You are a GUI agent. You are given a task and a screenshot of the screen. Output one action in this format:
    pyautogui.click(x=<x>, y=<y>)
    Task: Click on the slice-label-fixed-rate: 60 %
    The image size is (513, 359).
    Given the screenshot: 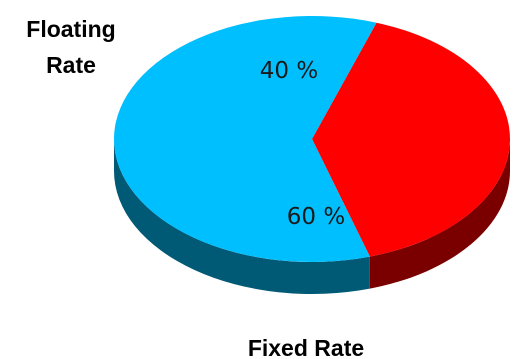 What is the action you would take?
    pyautogui.click(x=316, y=217)
    